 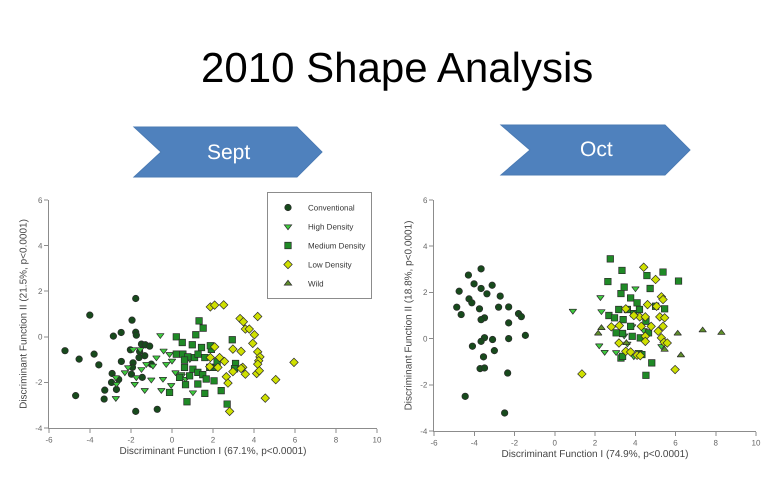 What do you see at coordinates (213, 452) in the screenshot?
I see `x-axis-title: Discriminant Function I (67.1%, p<0.0001)` at bounding box center [213, 452].